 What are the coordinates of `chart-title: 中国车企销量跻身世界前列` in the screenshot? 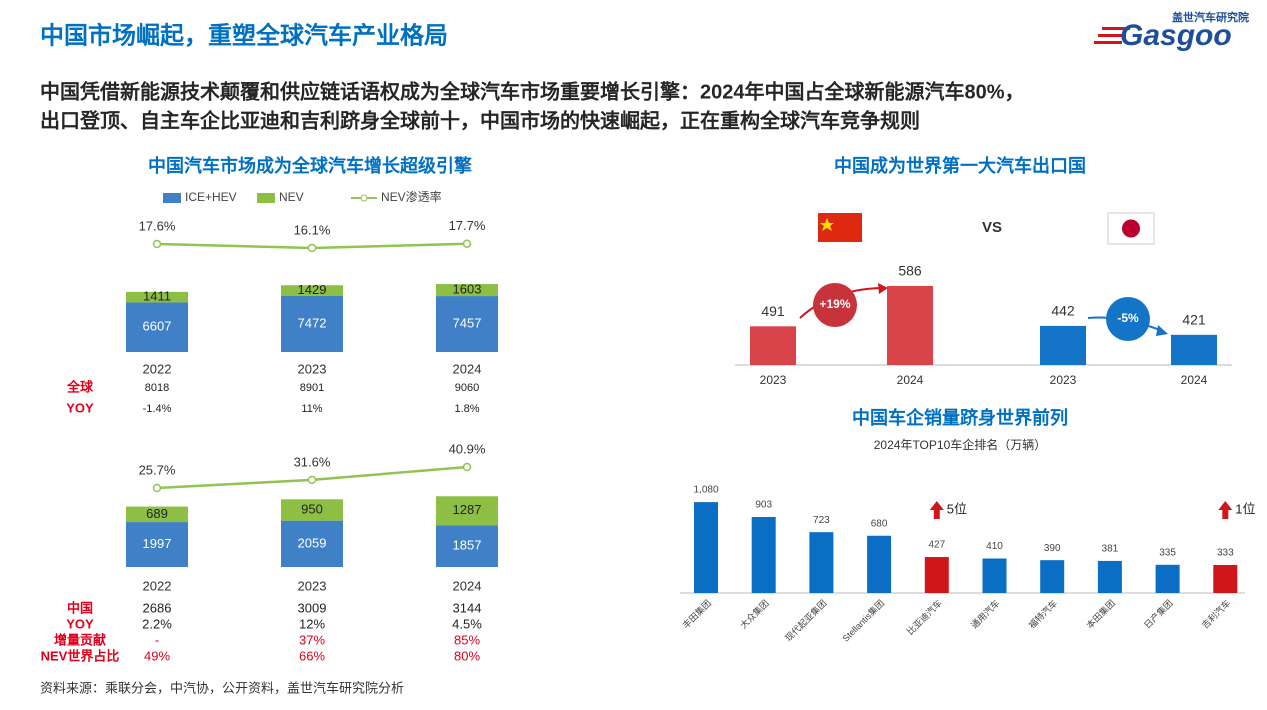 It's located at (960, 417).